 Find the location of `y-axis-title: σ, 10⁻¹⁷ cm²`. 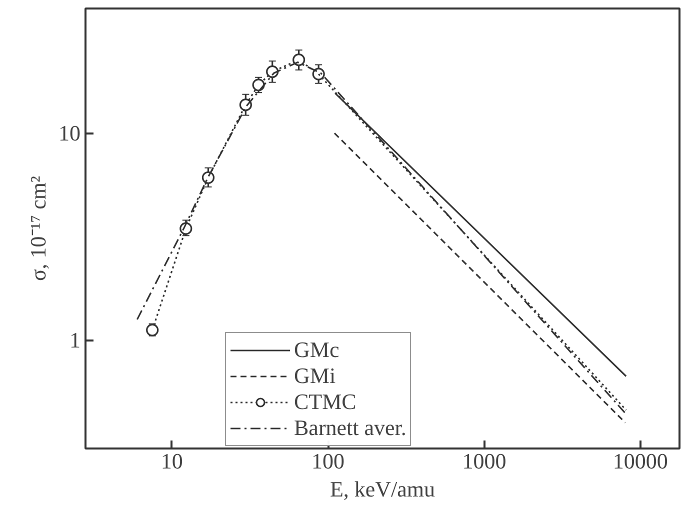

y-axis-title: σ, 10⁻¹⁷ cm² is located at coordinates (38, 229).